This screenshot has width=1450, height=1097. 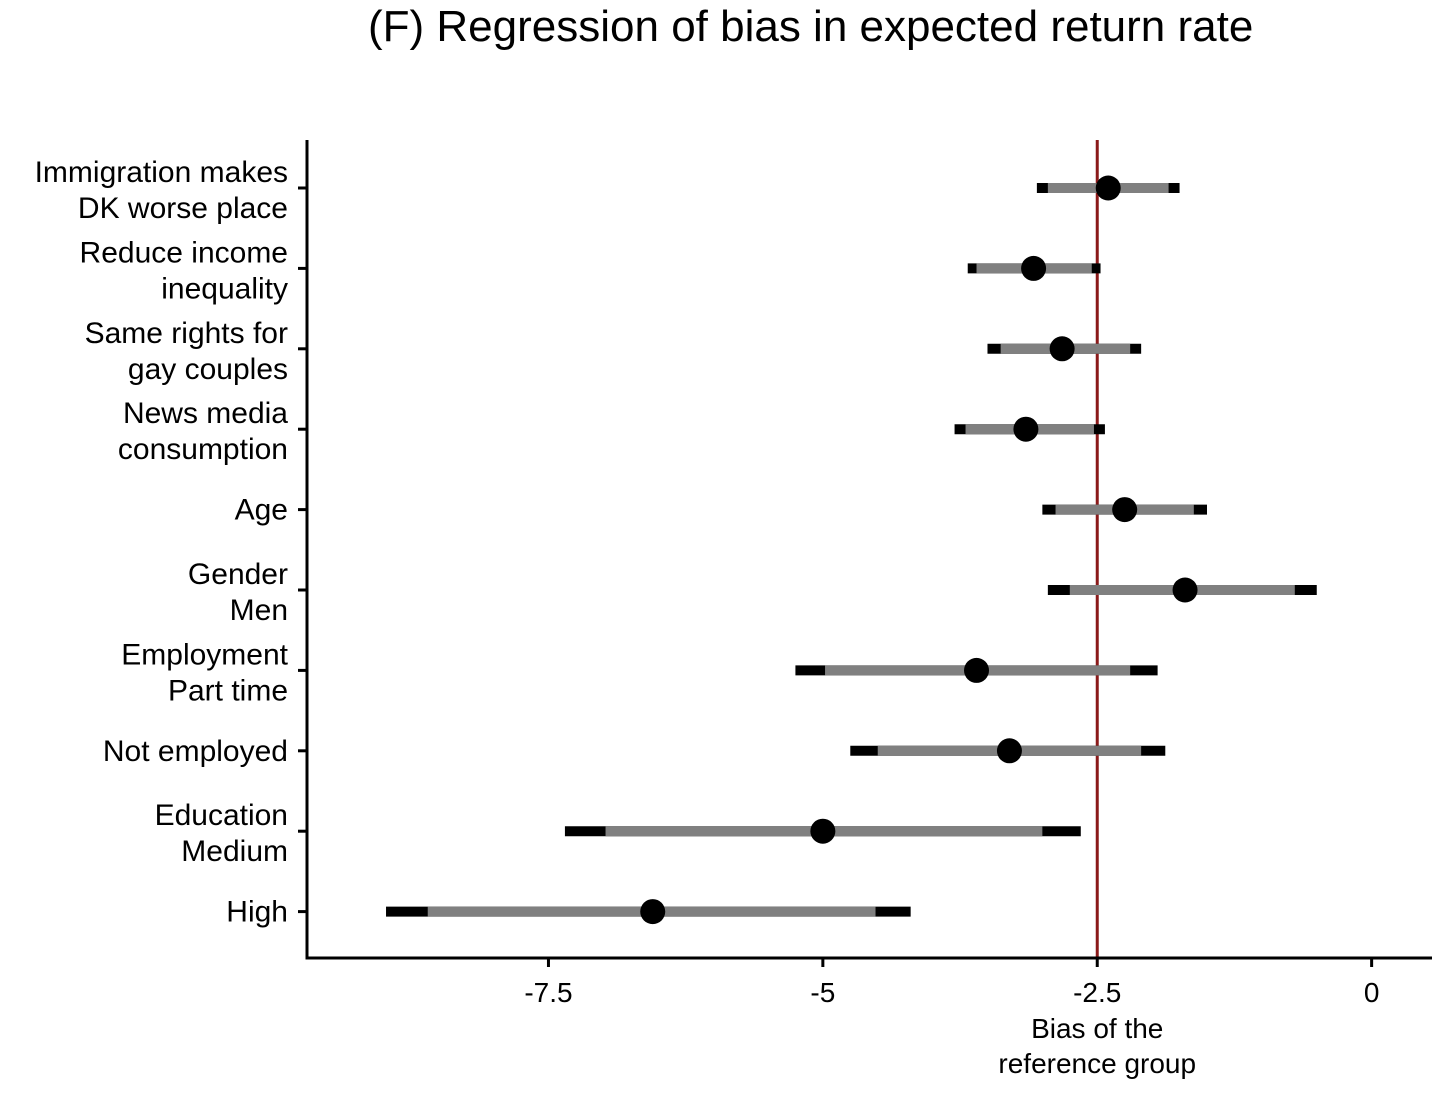 What do you see at coordinates (1097, 1028) in the screenshot?
I see `reference-line-label: Bias of the` at bounding box center [1097, 1028].